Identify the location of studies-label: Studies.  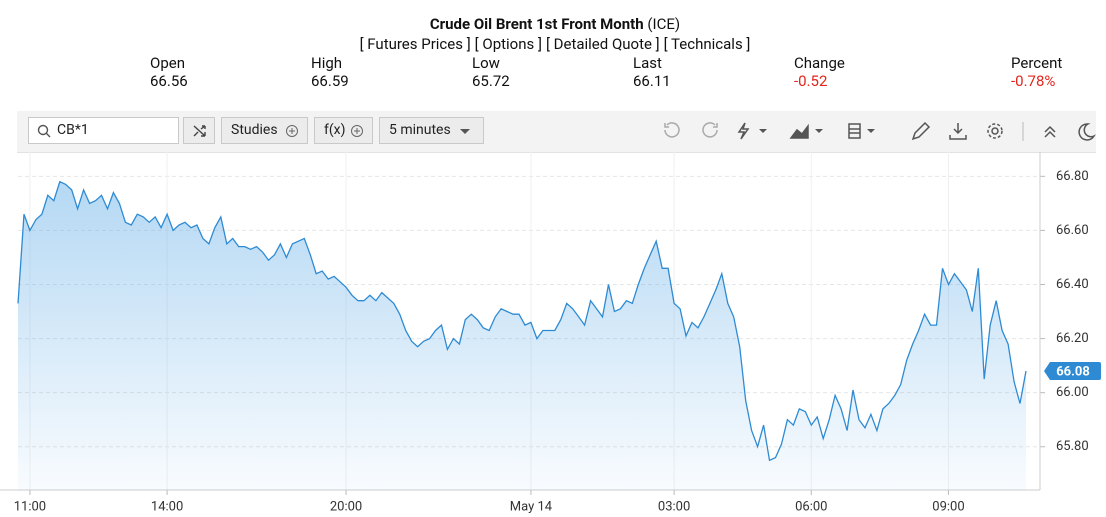
(254, 130).